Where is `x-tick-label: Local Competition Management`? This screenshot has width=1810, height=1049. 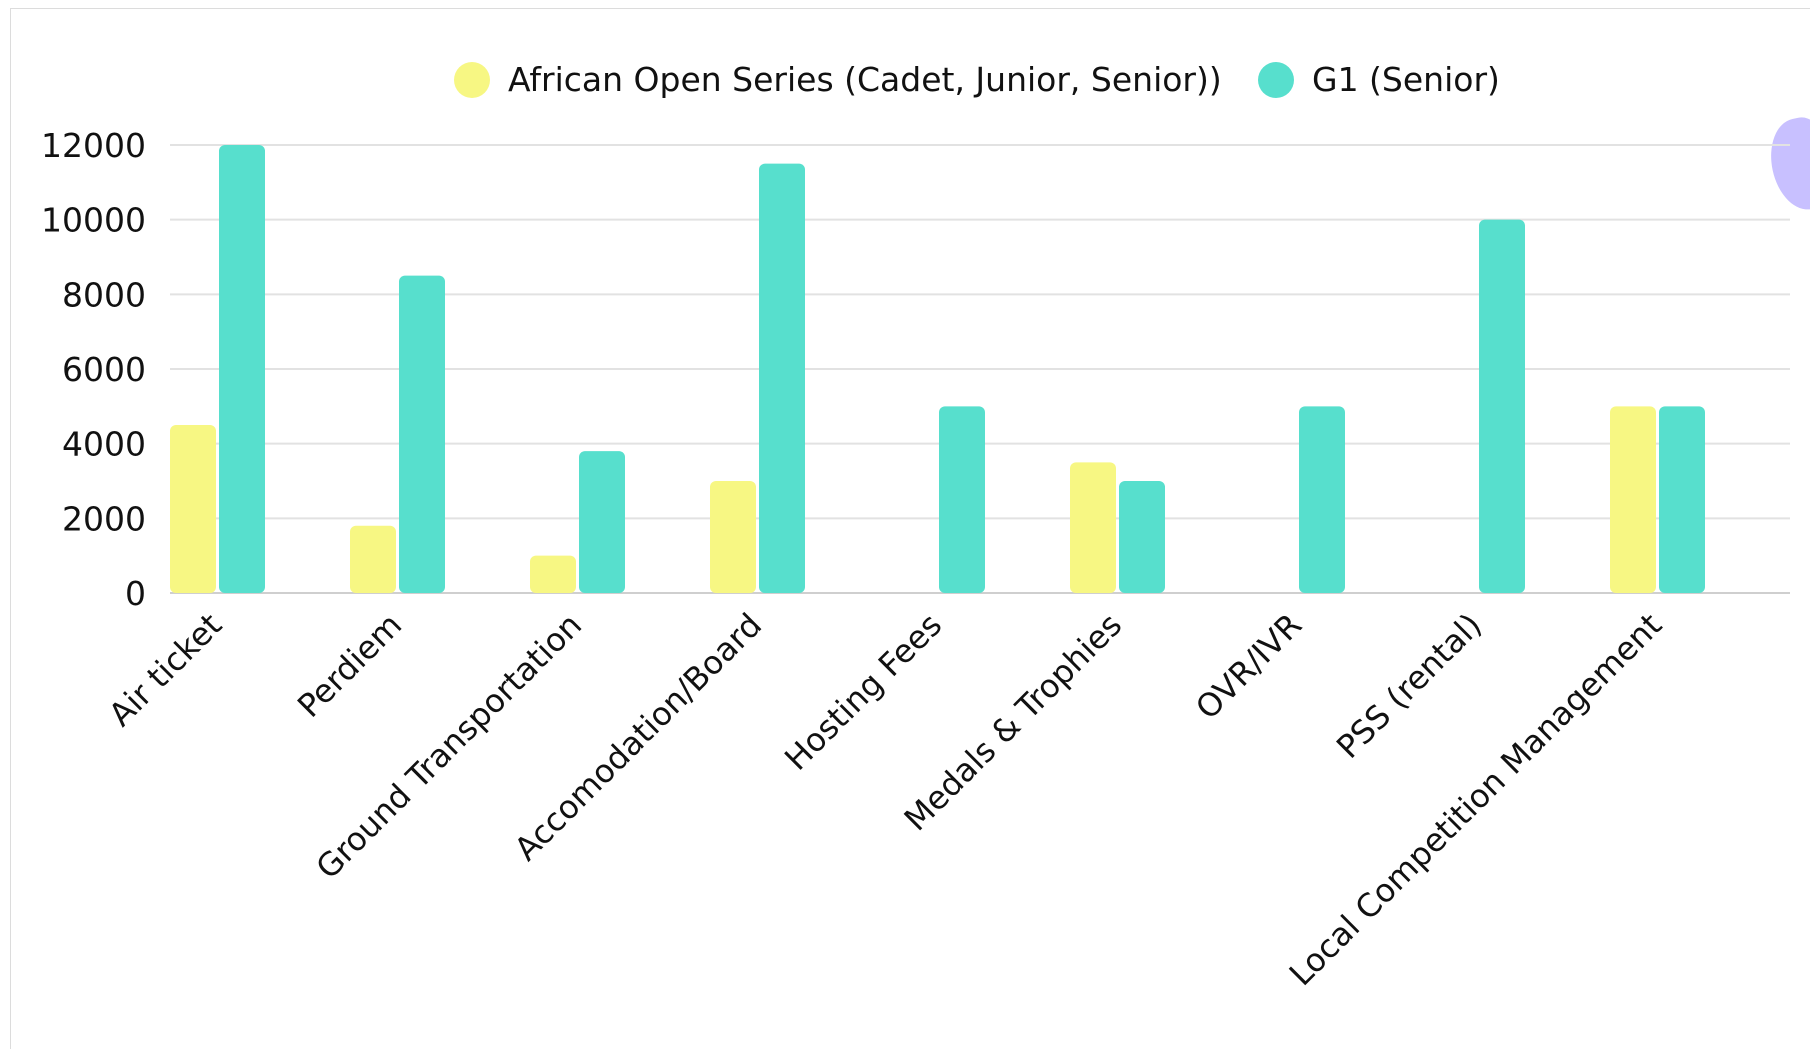 x-tick-label: Local Competition Management is located at coordinates (1475, 799).